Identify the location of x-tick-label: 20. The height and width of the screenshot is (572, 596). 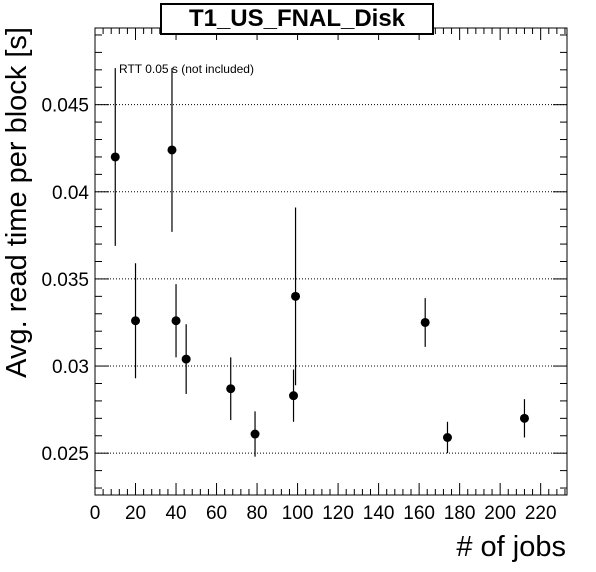
(135, 513).